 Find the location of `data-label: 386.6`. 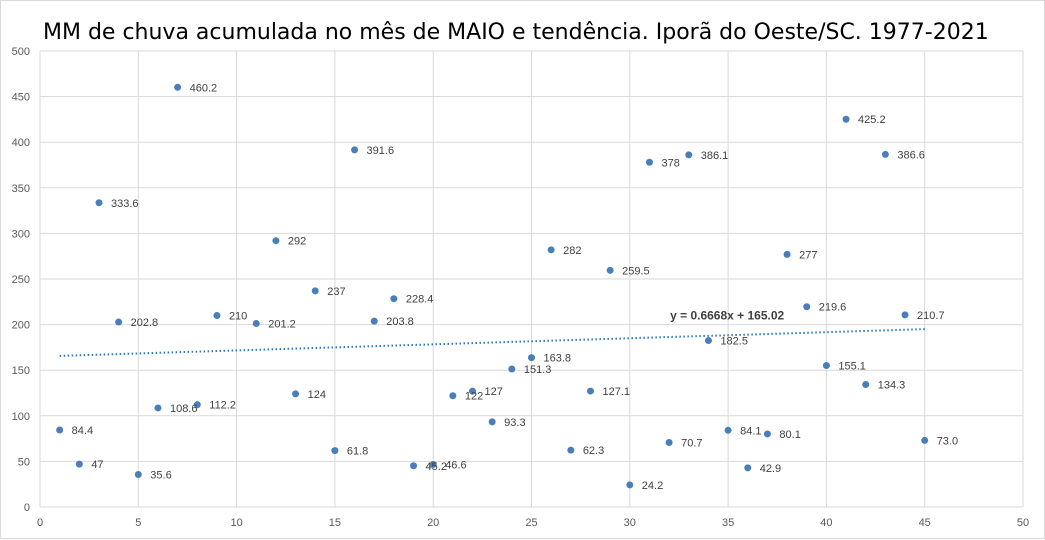

data-label: 386.6 is located at coordinates (911, 155).